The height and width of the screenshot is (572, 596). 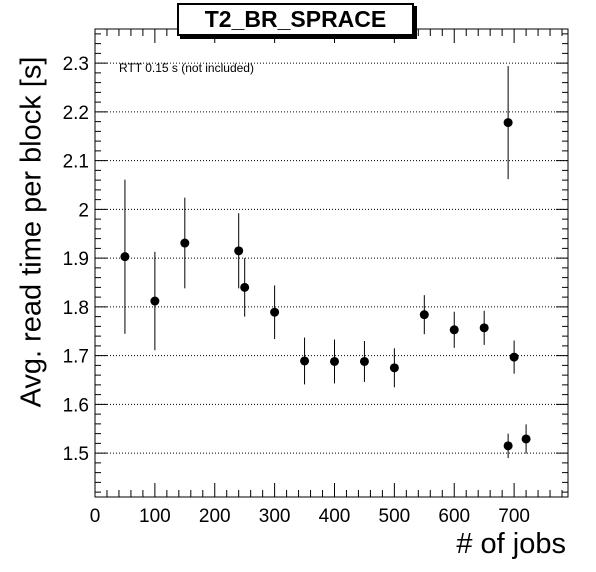 I want to click on x-tick-label: 500, so click(x=395, y=516).